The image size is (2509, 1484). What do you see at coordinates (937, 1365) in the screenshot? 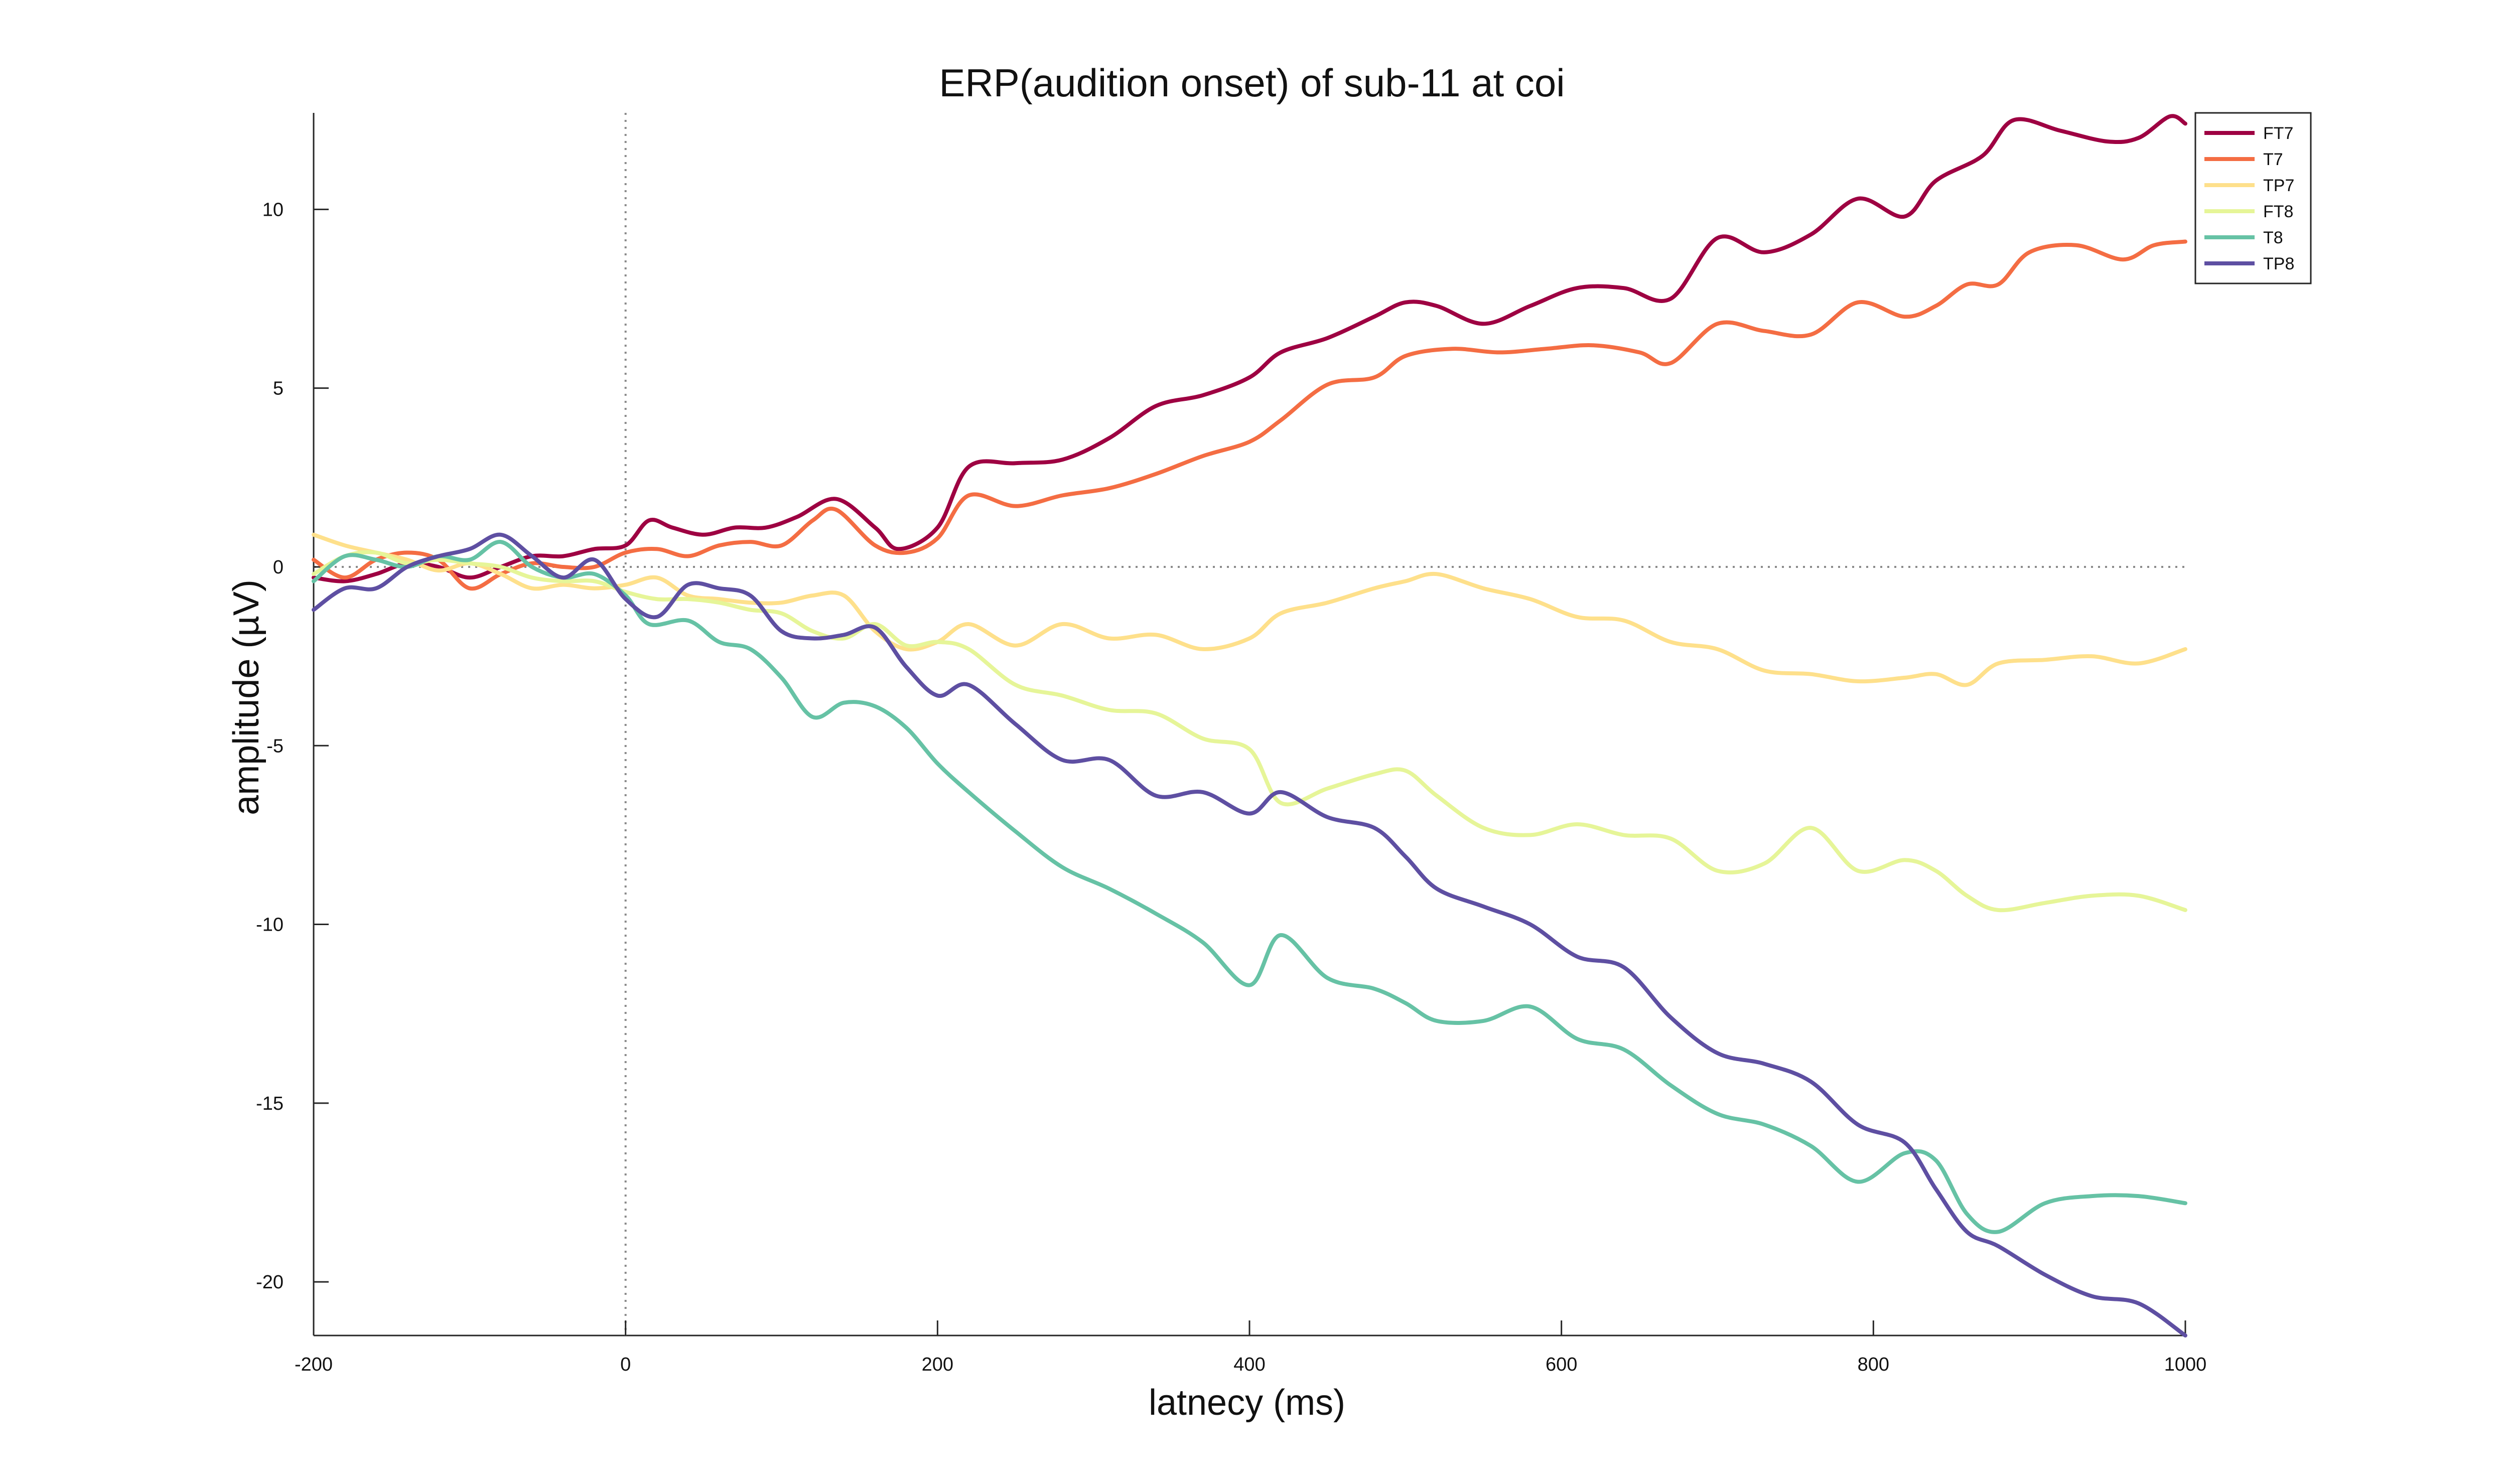
I see `x-tick-label: 200` at bounding box center [937, 1365].